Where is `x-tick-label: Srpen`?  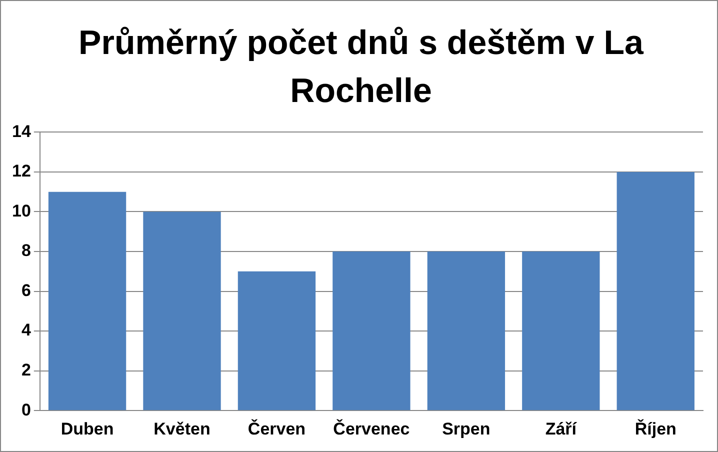
x-tick-label: Srpen is located at coordinates (466, 428).